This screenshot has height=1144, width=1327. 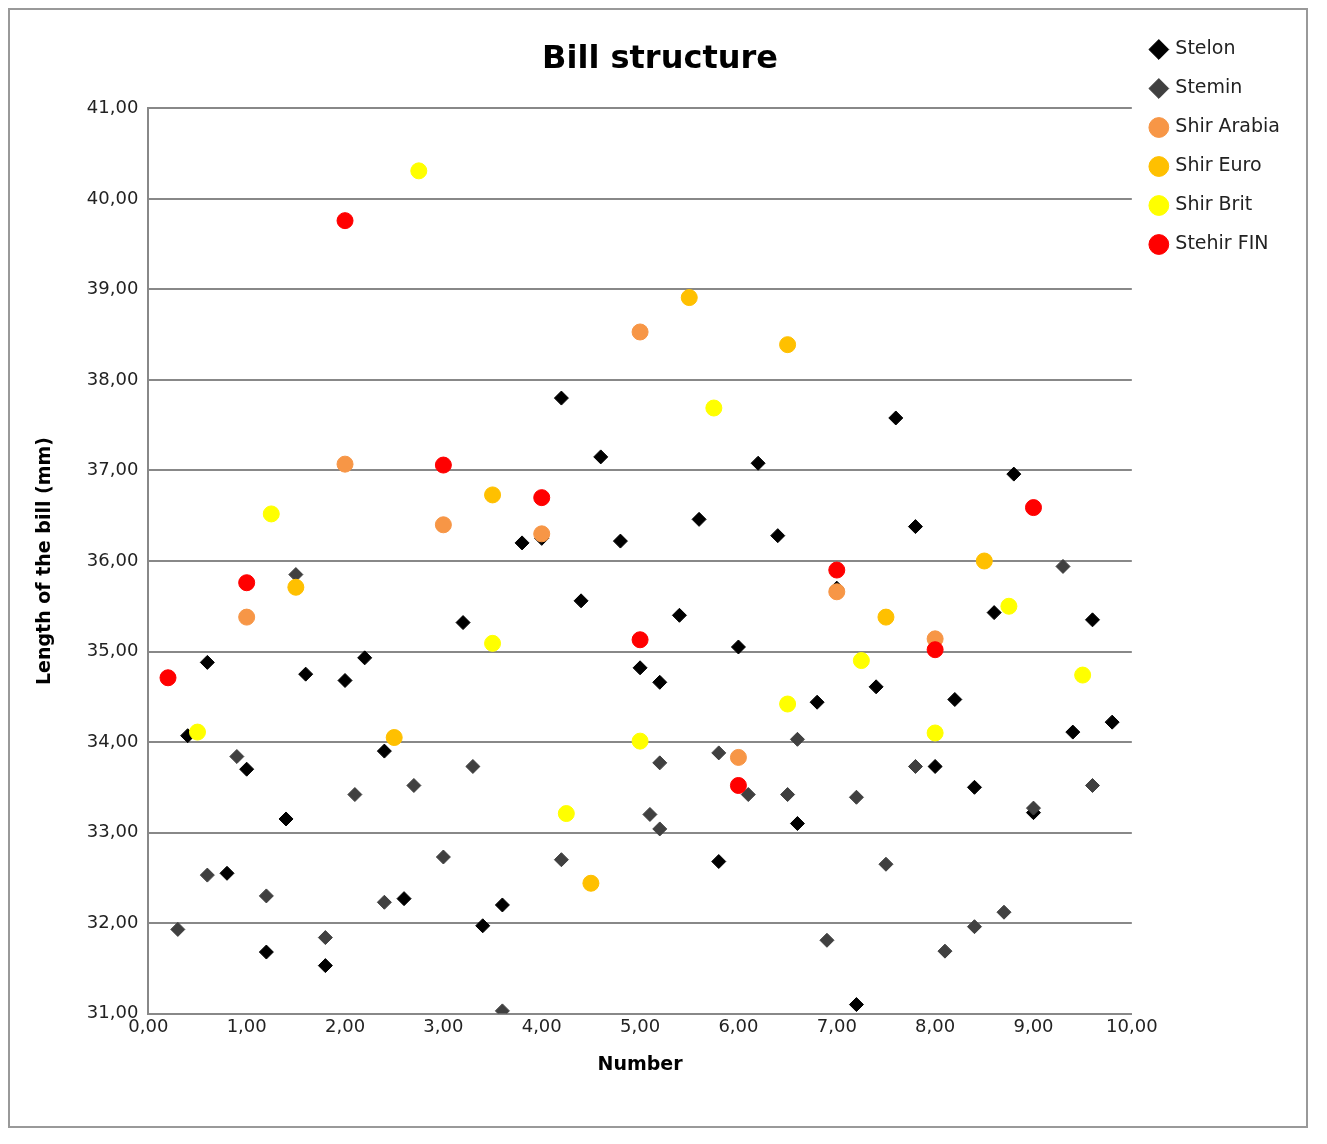 I want to click on y-axis-title: Length of the bill (mm), so click(x=43, y=561).